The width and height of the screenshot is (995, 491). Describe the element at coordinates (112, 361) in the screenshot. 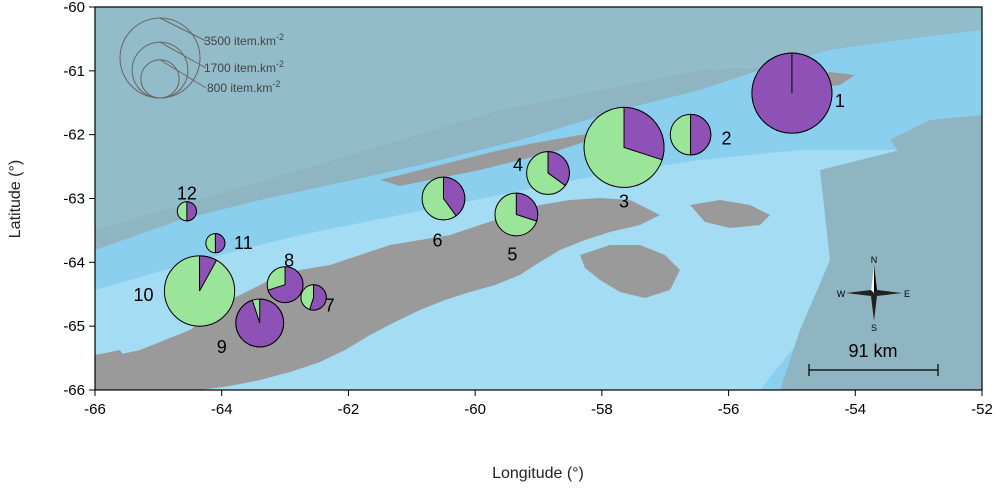

I see `island-west` at that location.